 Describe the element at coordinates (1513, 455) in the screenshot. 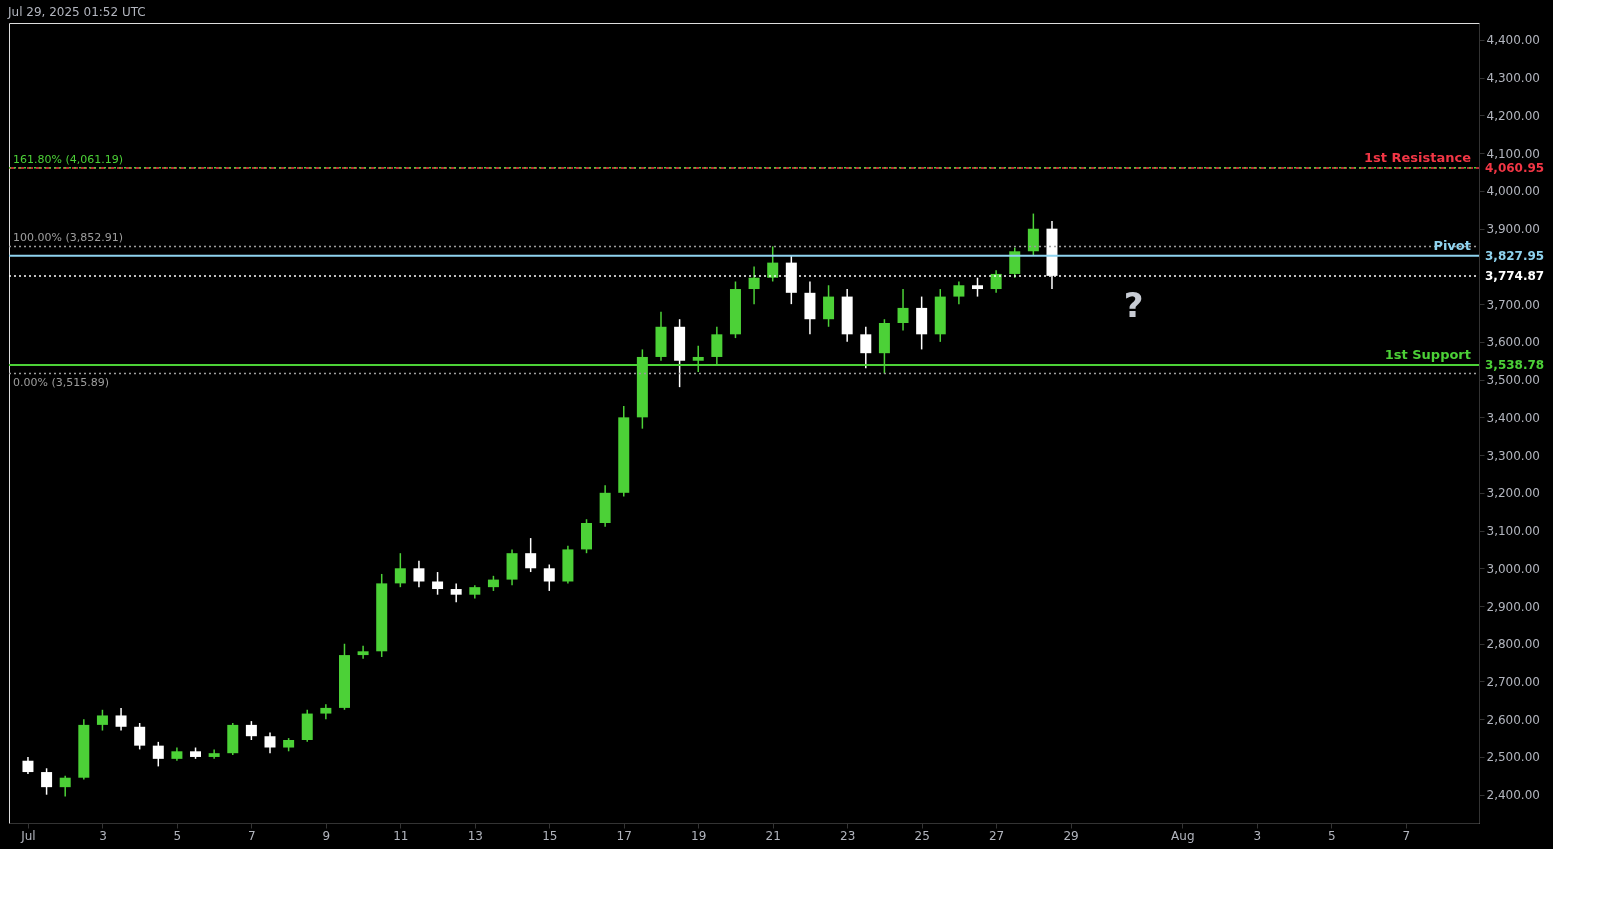

I see `y-tick-label: 3,300.00` at that location.